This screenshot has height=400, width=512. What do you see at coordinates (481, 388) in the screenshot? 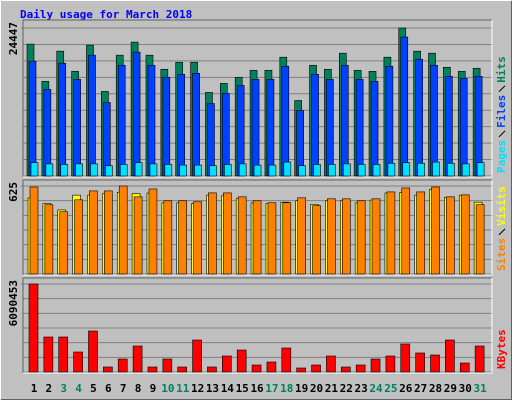
I see `x-tick-label: 31` at bounding box center [481, 388].